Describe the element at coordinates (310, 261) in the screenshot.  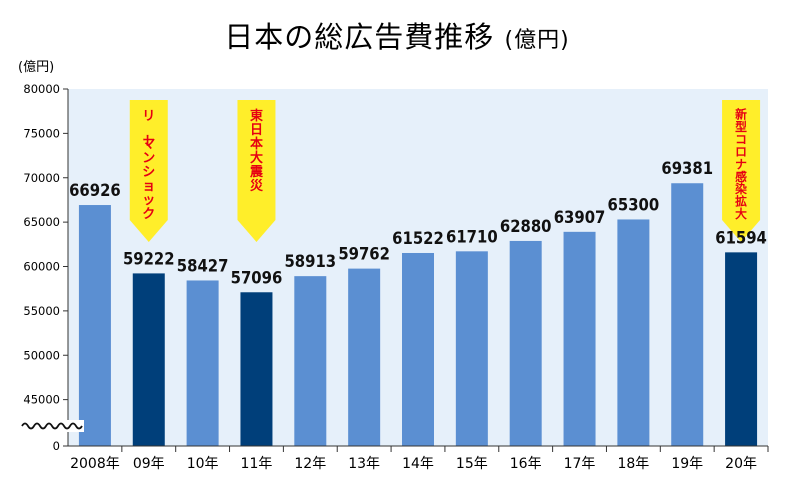
I see `bar-value-label: 58913` at that location.